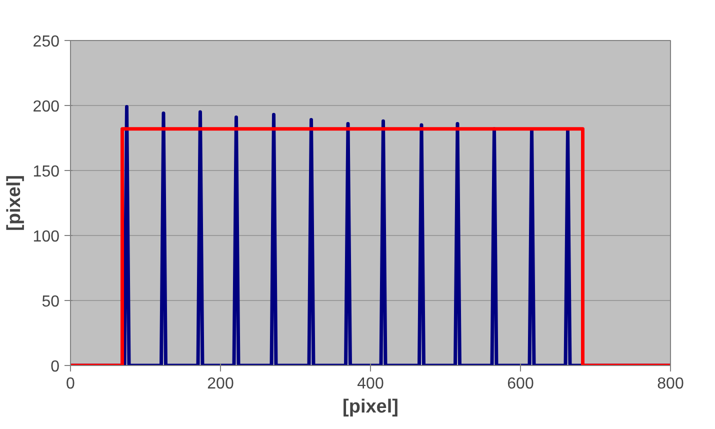 Image resolution: width=715 pixels, height=429 pixels. Describe the element at coordinates (55, 367) in the screenshot. I see `y-tick-label: 0` at that location.